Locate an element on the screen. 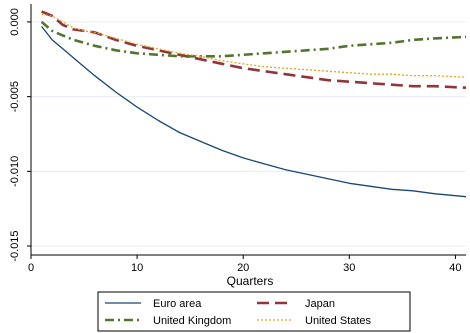 This screenshot has height=333, width=470. legend-label-united-kingdom: United Kingdom is located at coordinates (192, 321).